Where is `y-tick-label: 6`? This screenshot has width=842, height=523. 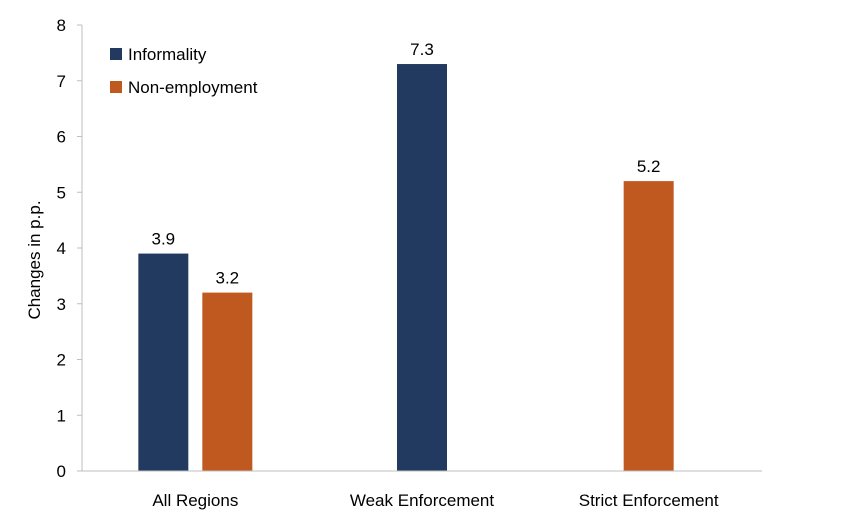
y-tick-label: 6 is located at coordinates (61, 137).